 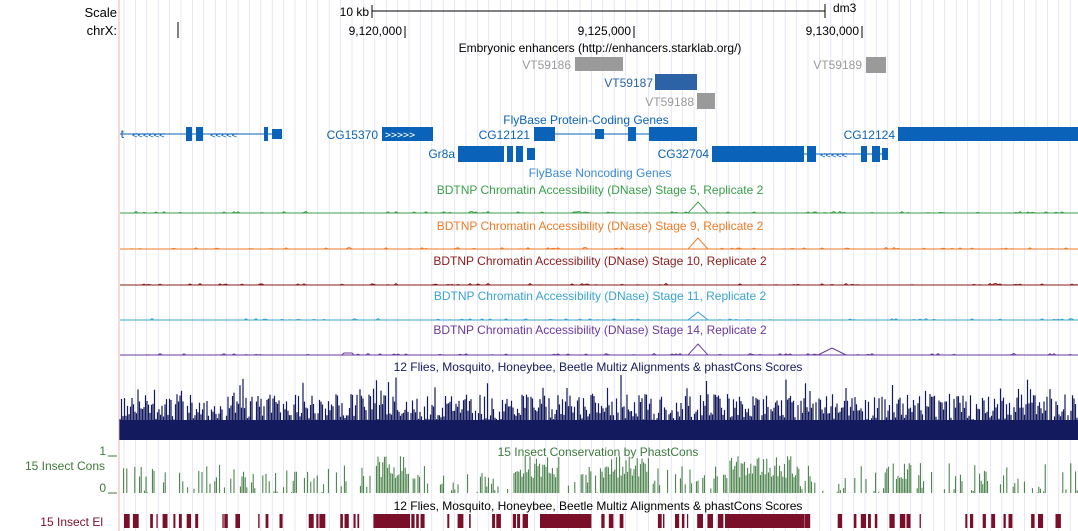 What do you see at coordinates (961, 134) in the screenshot?
I see `gene-cg12124: CG12124` at bounding box center [961, 134].